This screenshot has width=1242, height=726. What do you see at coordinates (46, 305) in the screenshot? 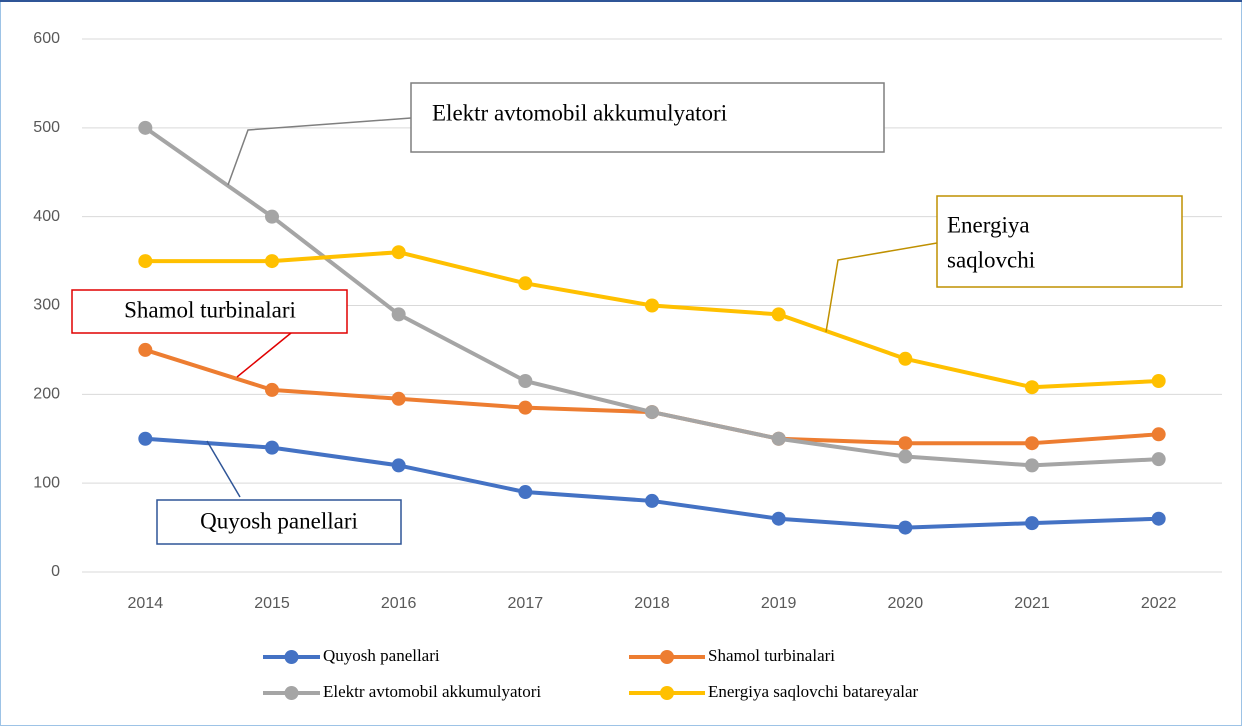
I see `y-tick-label: 300` at bounding box center [46, 305].